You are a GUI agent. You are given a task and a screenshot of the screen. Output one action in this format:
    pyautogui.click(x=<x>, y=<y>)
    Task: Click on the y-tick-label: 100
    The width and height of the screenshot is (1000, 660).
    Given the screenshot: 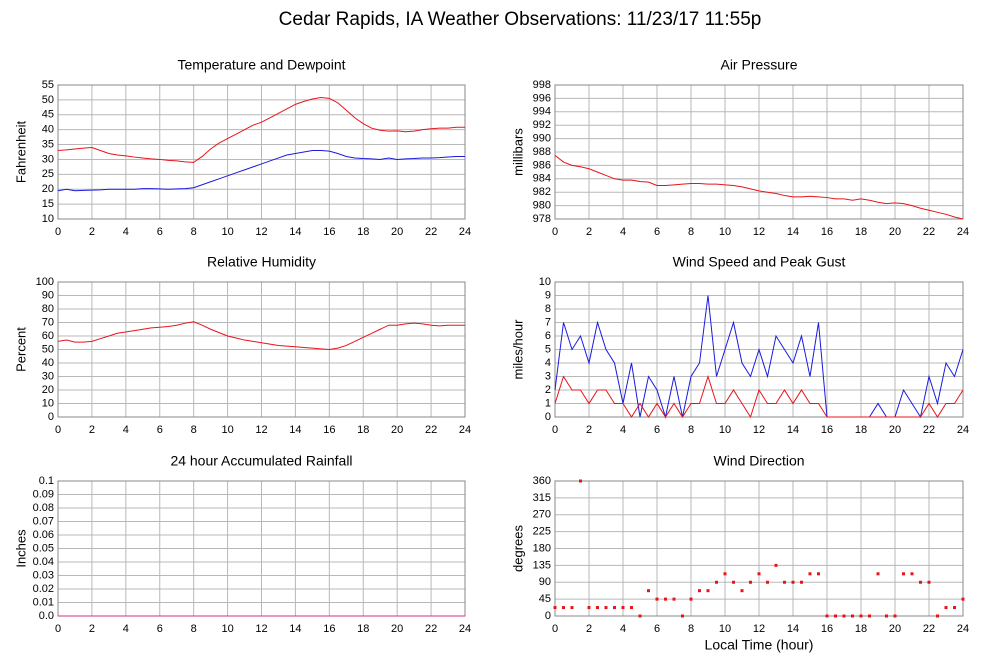 What is the action you would take?
    pyautogui.click(x=45, y=282)
    